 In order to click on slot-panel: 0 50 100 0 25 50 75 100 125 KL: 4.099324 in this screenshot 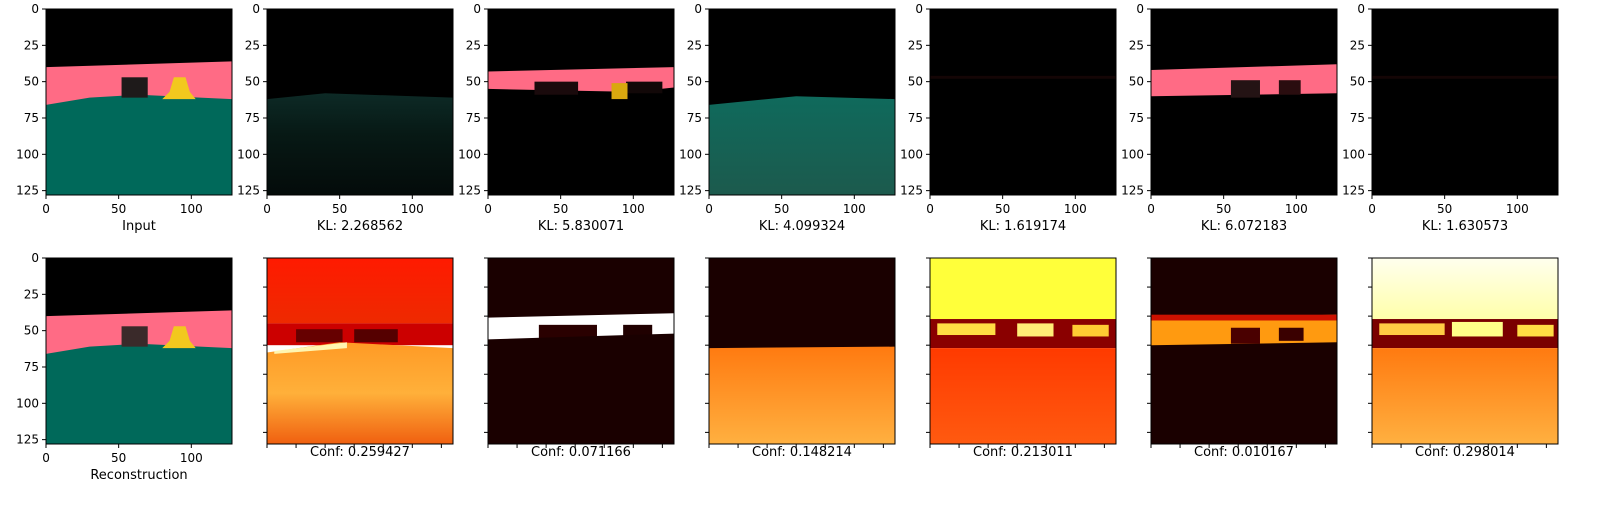, I will do `click(787, 118)`.